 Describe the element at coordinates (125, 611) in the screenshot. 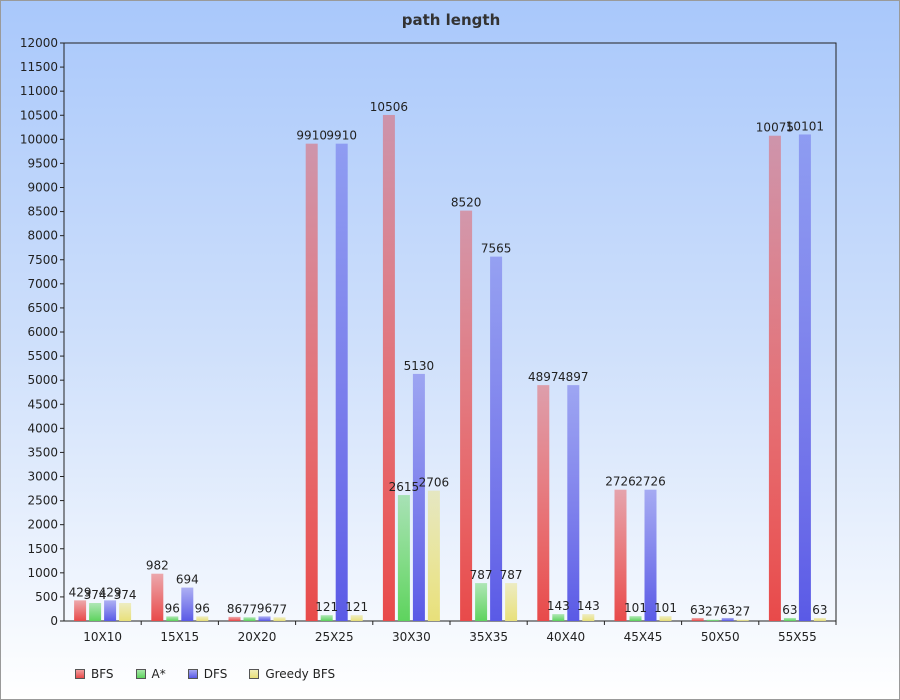

I see `bar-greedy-bfs-10x10` at that location.